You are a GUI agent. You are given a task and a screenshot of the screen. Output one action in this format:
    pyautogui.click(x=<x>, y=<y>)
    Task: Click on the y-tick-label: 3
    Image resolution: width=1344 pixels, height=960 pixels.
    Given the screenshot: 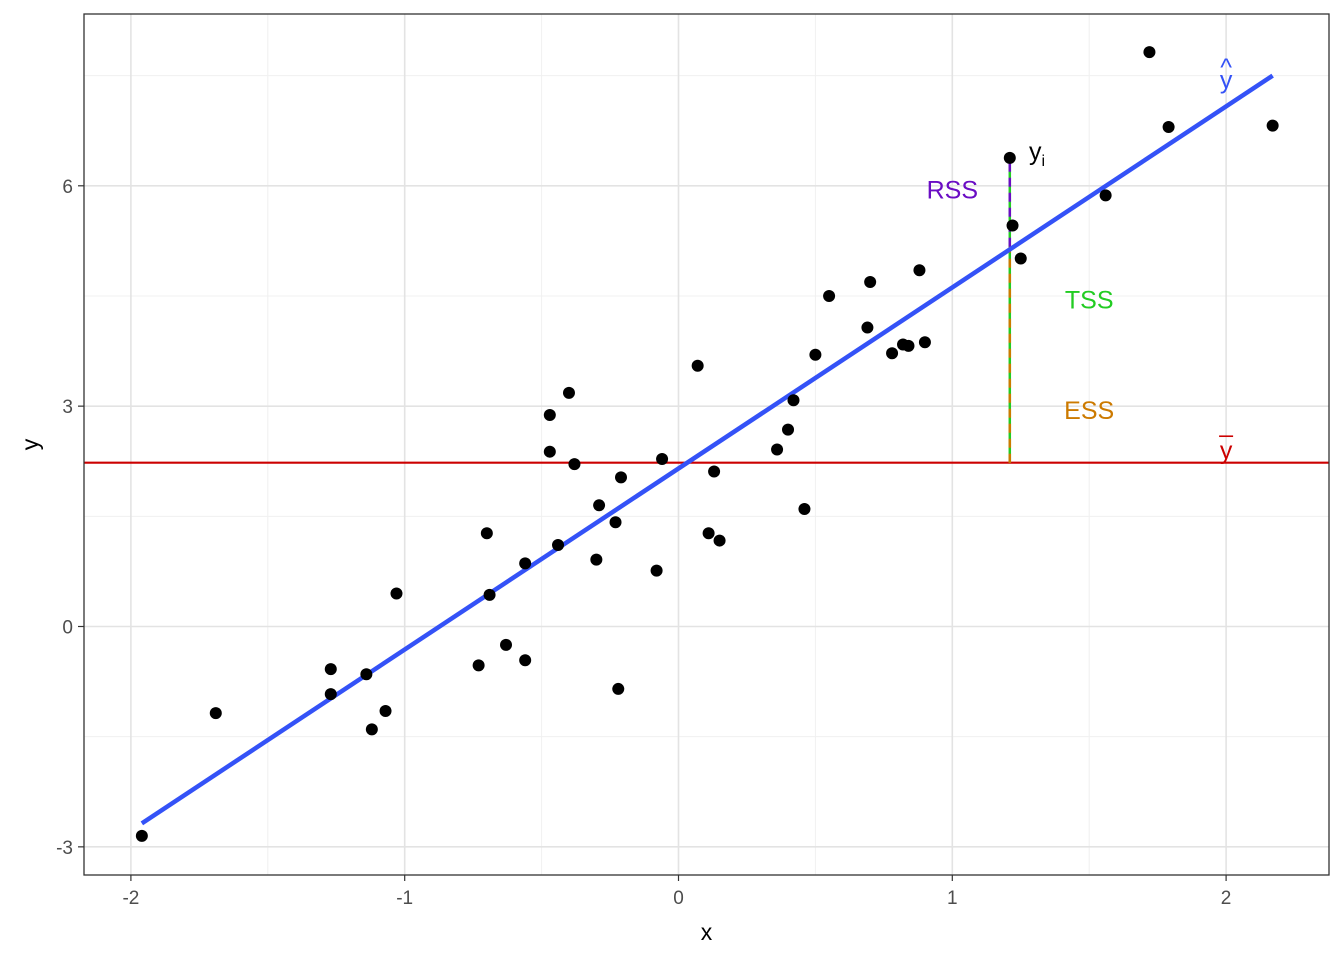 What is the action you would take?
    pyautogui.click(x=67, y=407)
    